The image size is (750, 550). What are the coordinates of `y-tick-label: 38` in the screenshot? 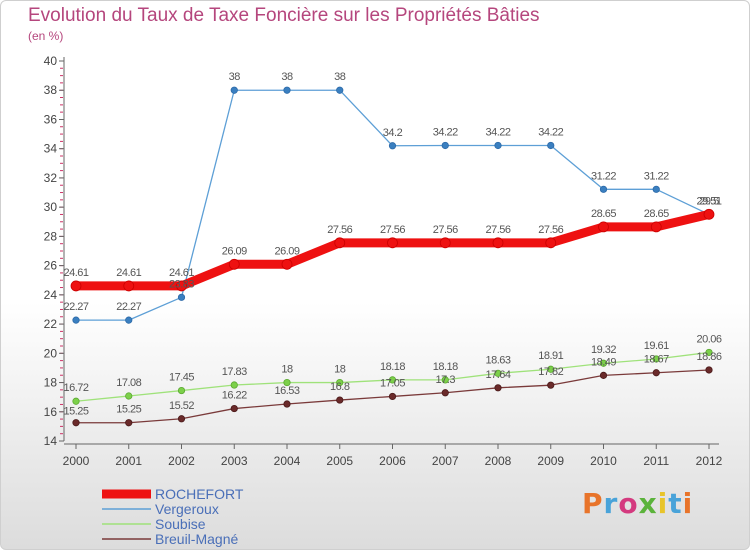 It's located at (51, 90).